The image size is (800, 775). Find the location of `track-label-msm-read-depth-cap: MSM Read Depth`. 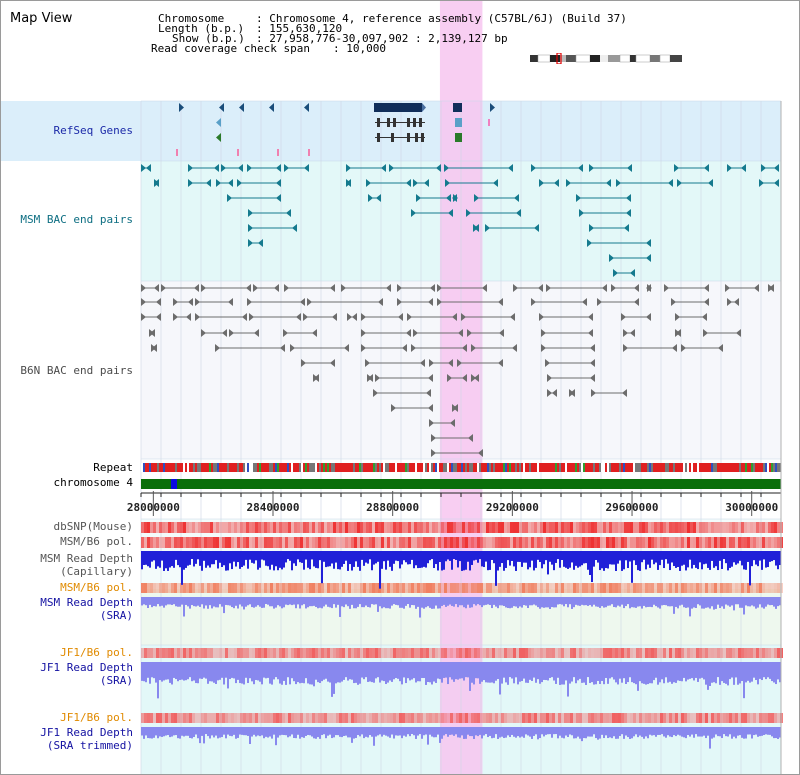

track-label-msm-read-depth-cap: MSM Read Depth is located at coordinates (86, 558).